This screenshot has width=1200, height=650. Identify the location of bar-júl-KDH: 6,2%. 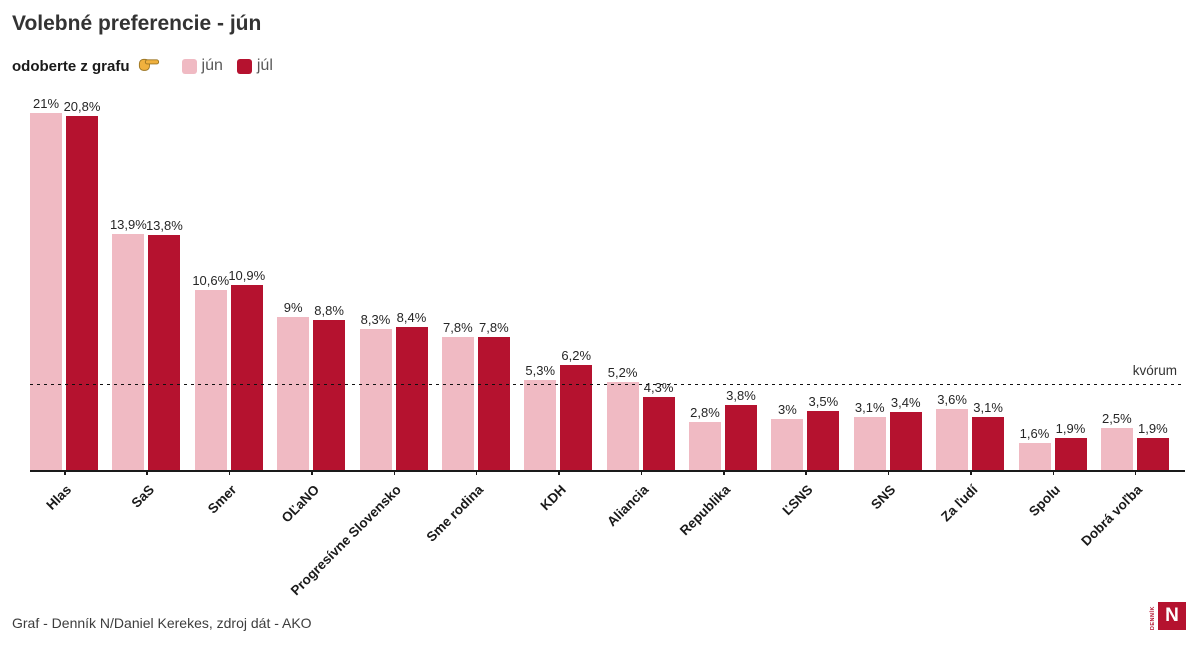
(576, 409).